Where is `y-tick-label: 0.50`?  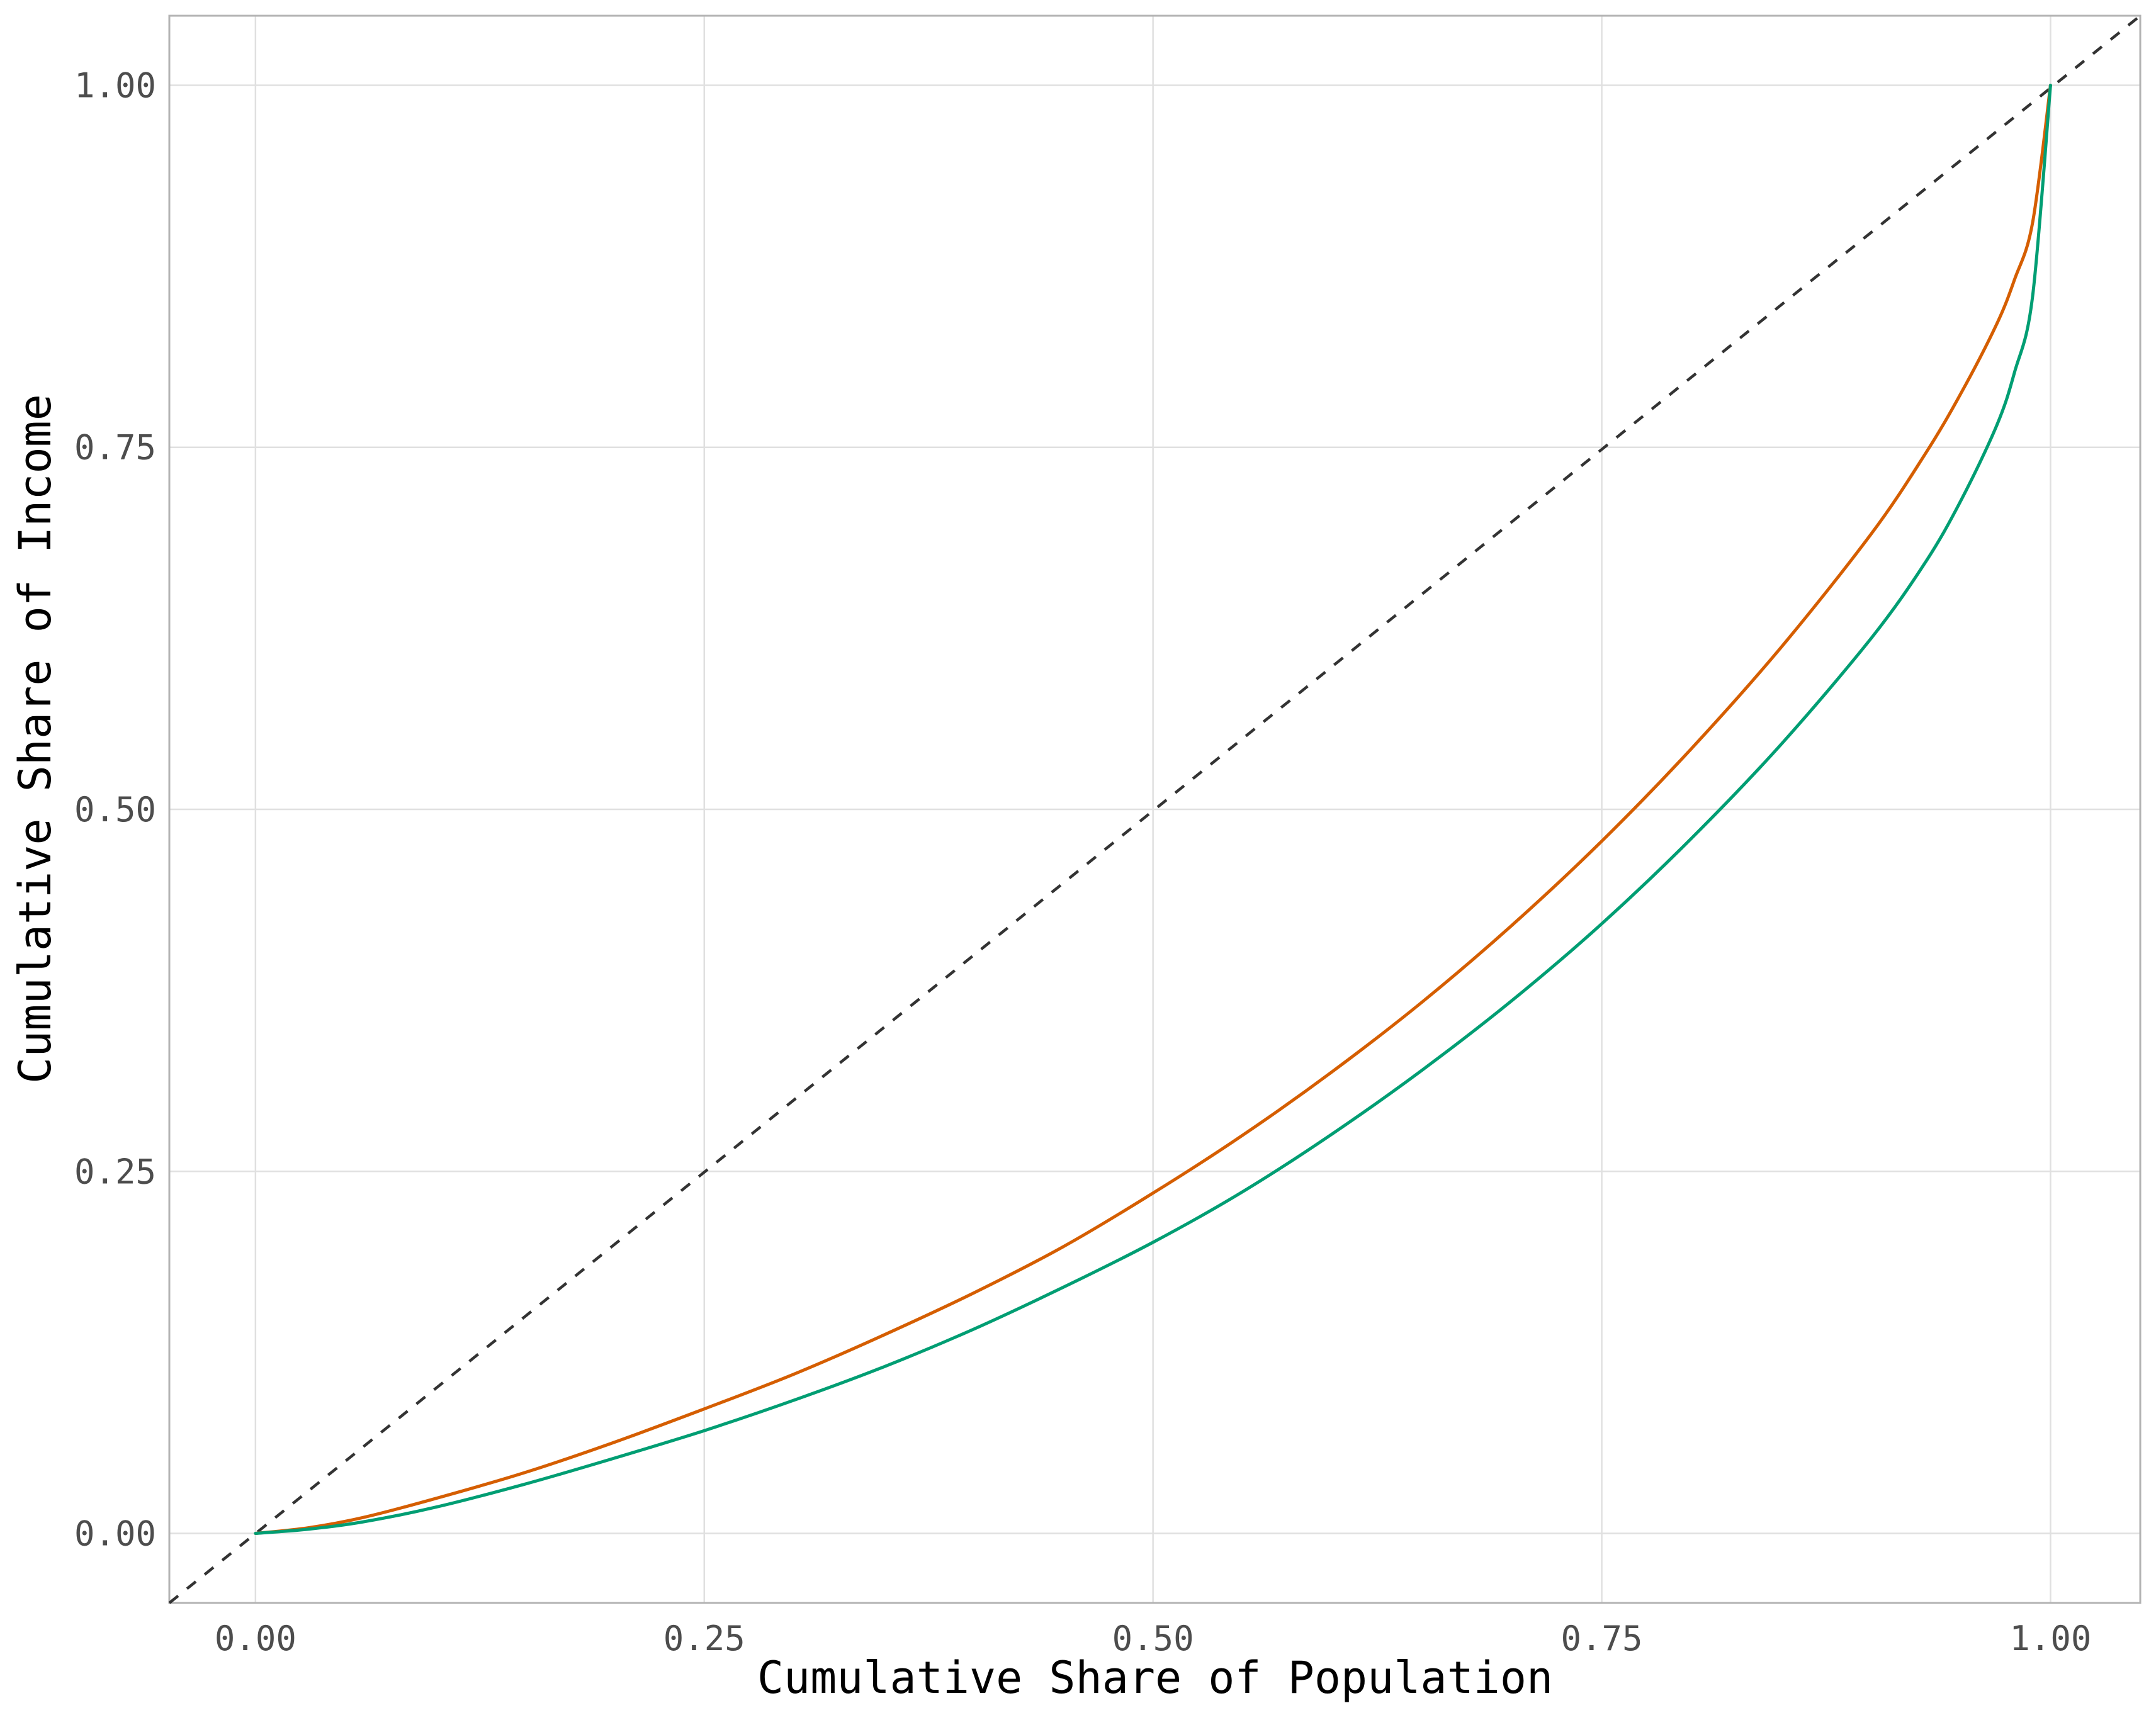
y-tick-label: 0.50 is located at coordinates (115, 809).